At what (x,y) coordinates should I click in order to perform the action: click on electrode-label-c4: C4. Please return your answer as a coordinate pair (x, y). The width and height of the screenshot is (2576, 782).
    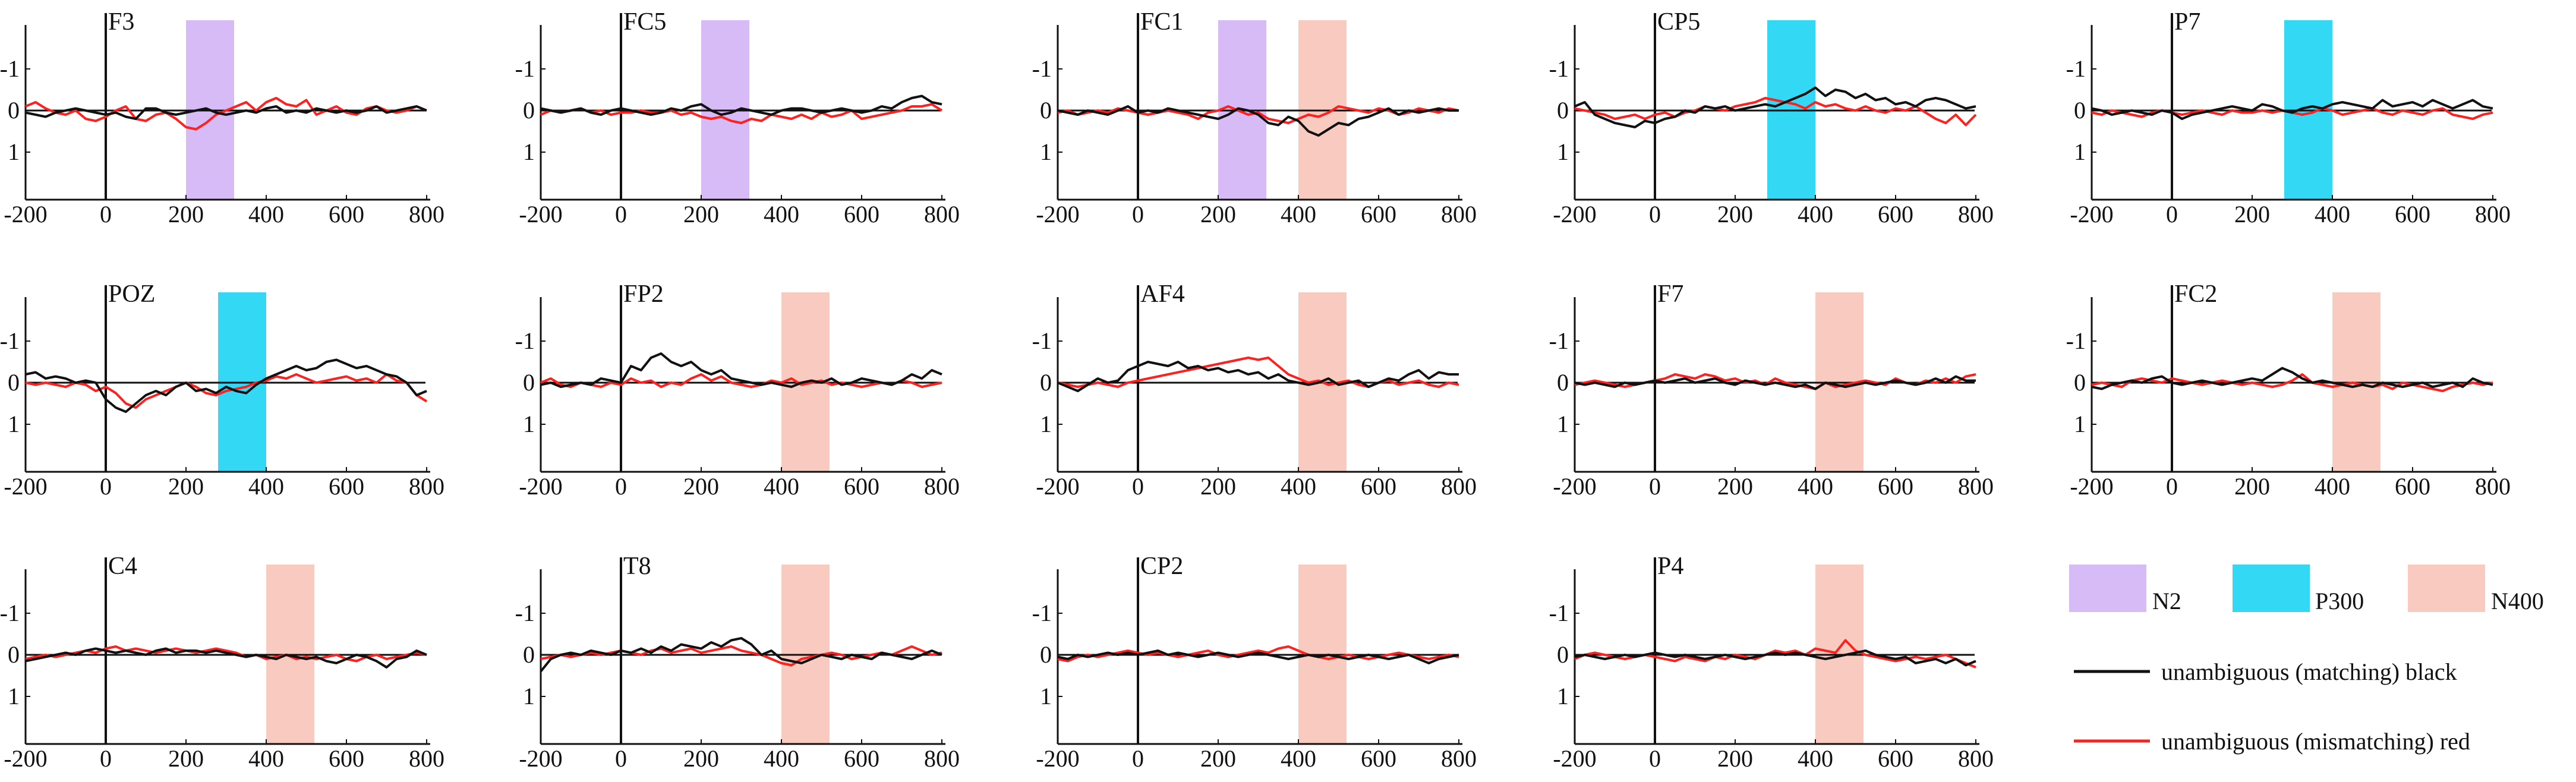
    Looking at the image, I should click on (123, 567).